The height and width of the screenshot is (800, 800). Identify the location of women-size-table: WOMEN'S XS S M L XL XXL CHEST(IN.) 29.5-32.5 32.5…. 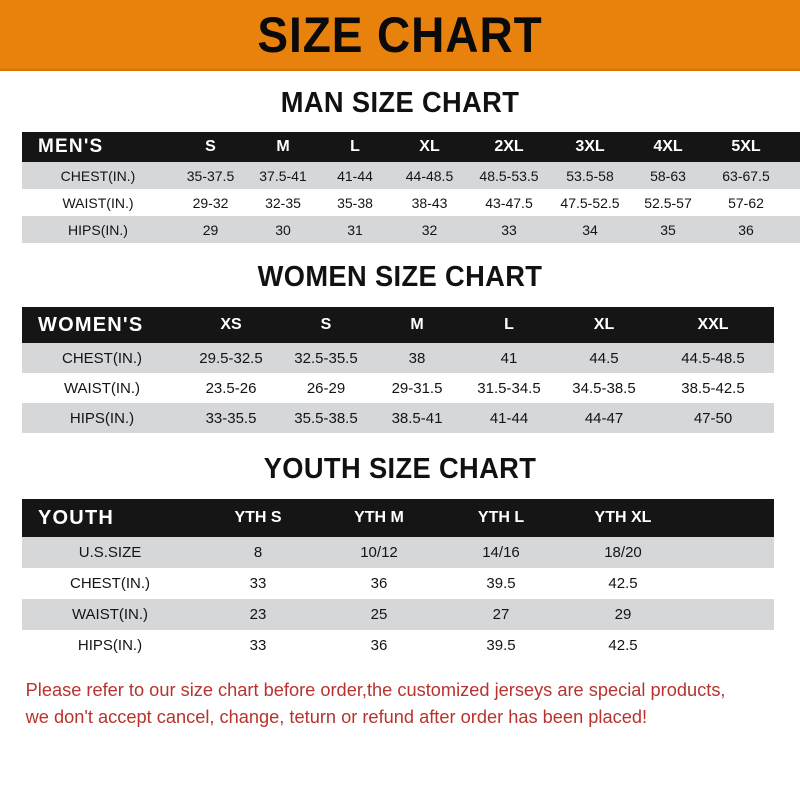
(398, 370).